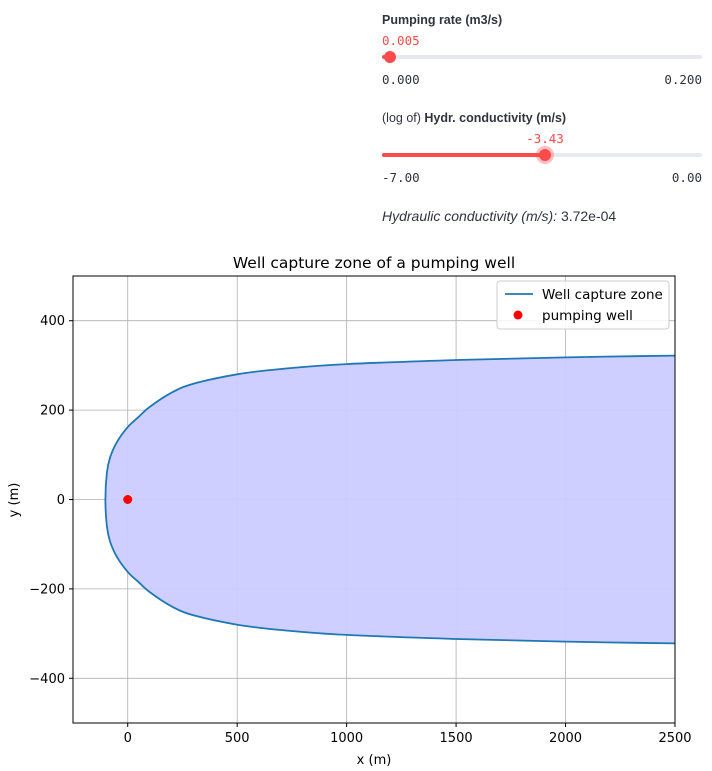  I want to click on x-tick-label: 1500, so click(456, 738).